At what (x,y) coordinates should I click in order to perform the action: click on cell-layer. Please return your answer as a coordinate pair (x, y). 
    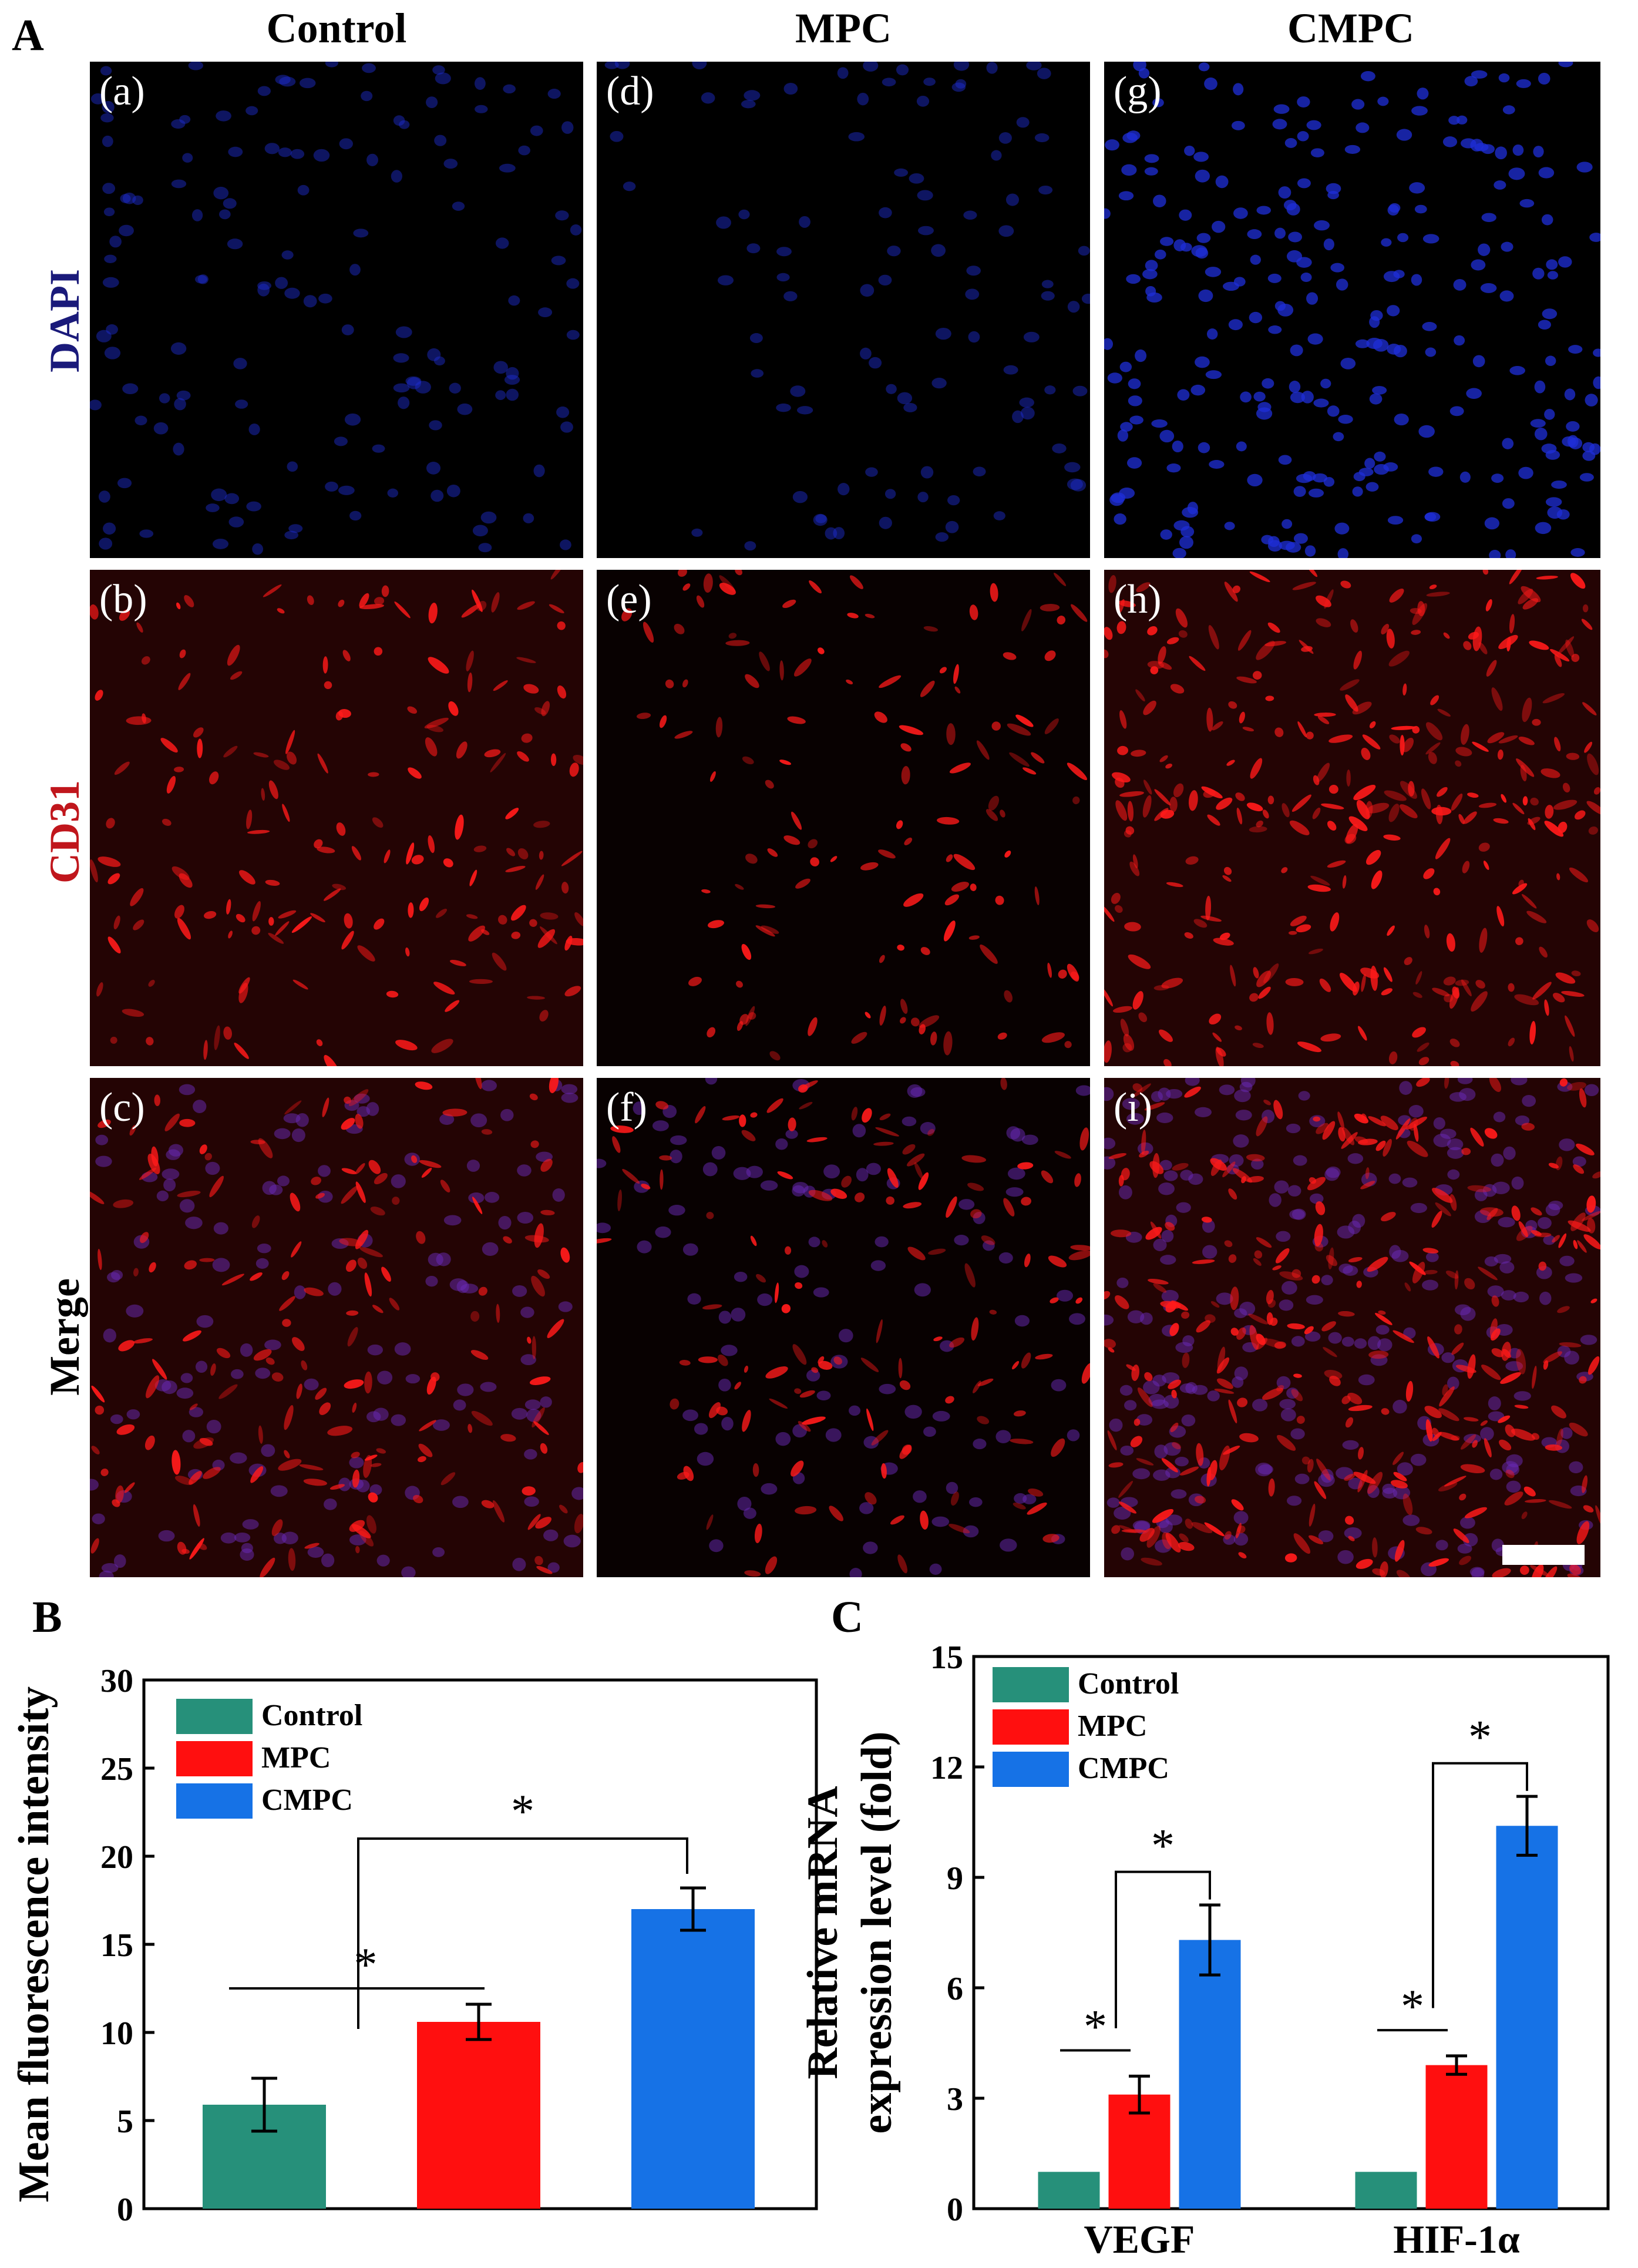
    Looking at the image, I should click on (1352, 818).